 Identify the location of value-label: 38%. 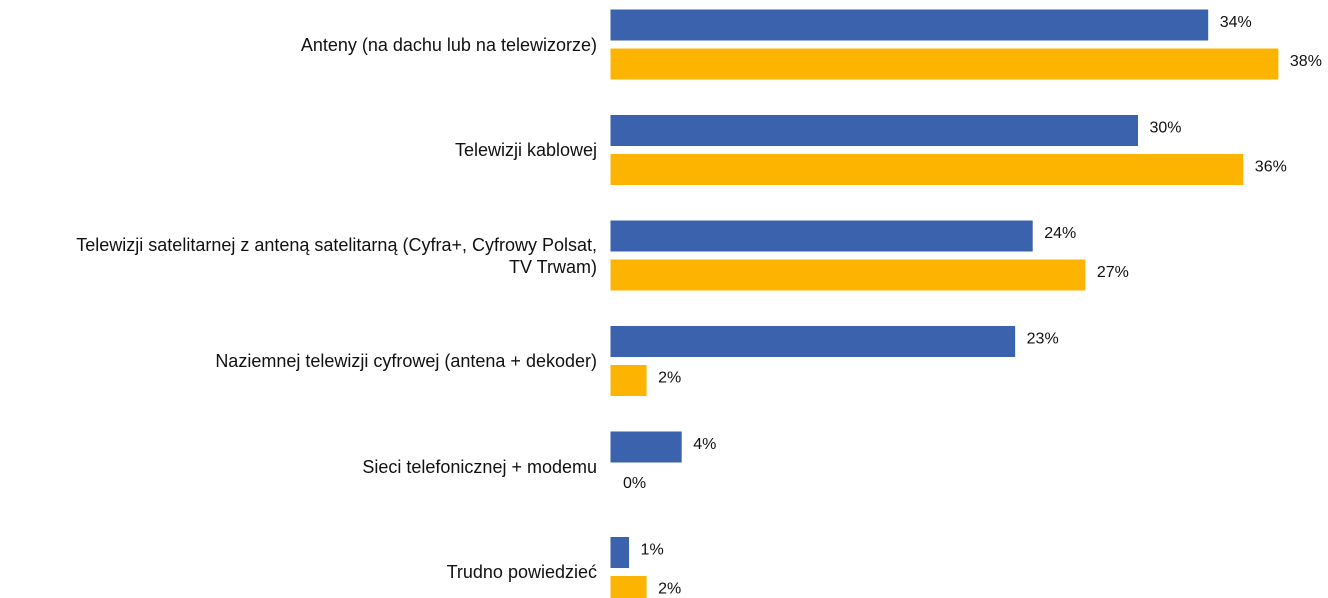
(1306, 61).